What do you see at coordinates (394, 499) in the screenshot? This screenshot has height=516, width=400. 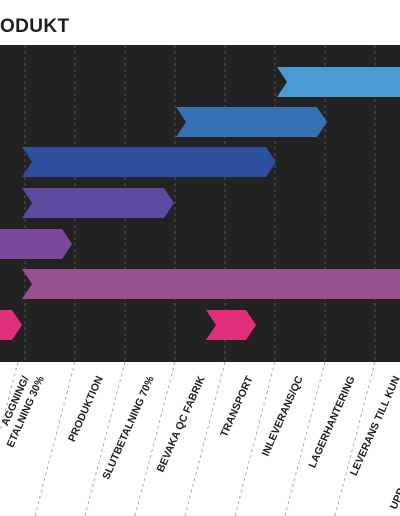 I see `column-label-10: UPP` at bounding box center [394, 499].